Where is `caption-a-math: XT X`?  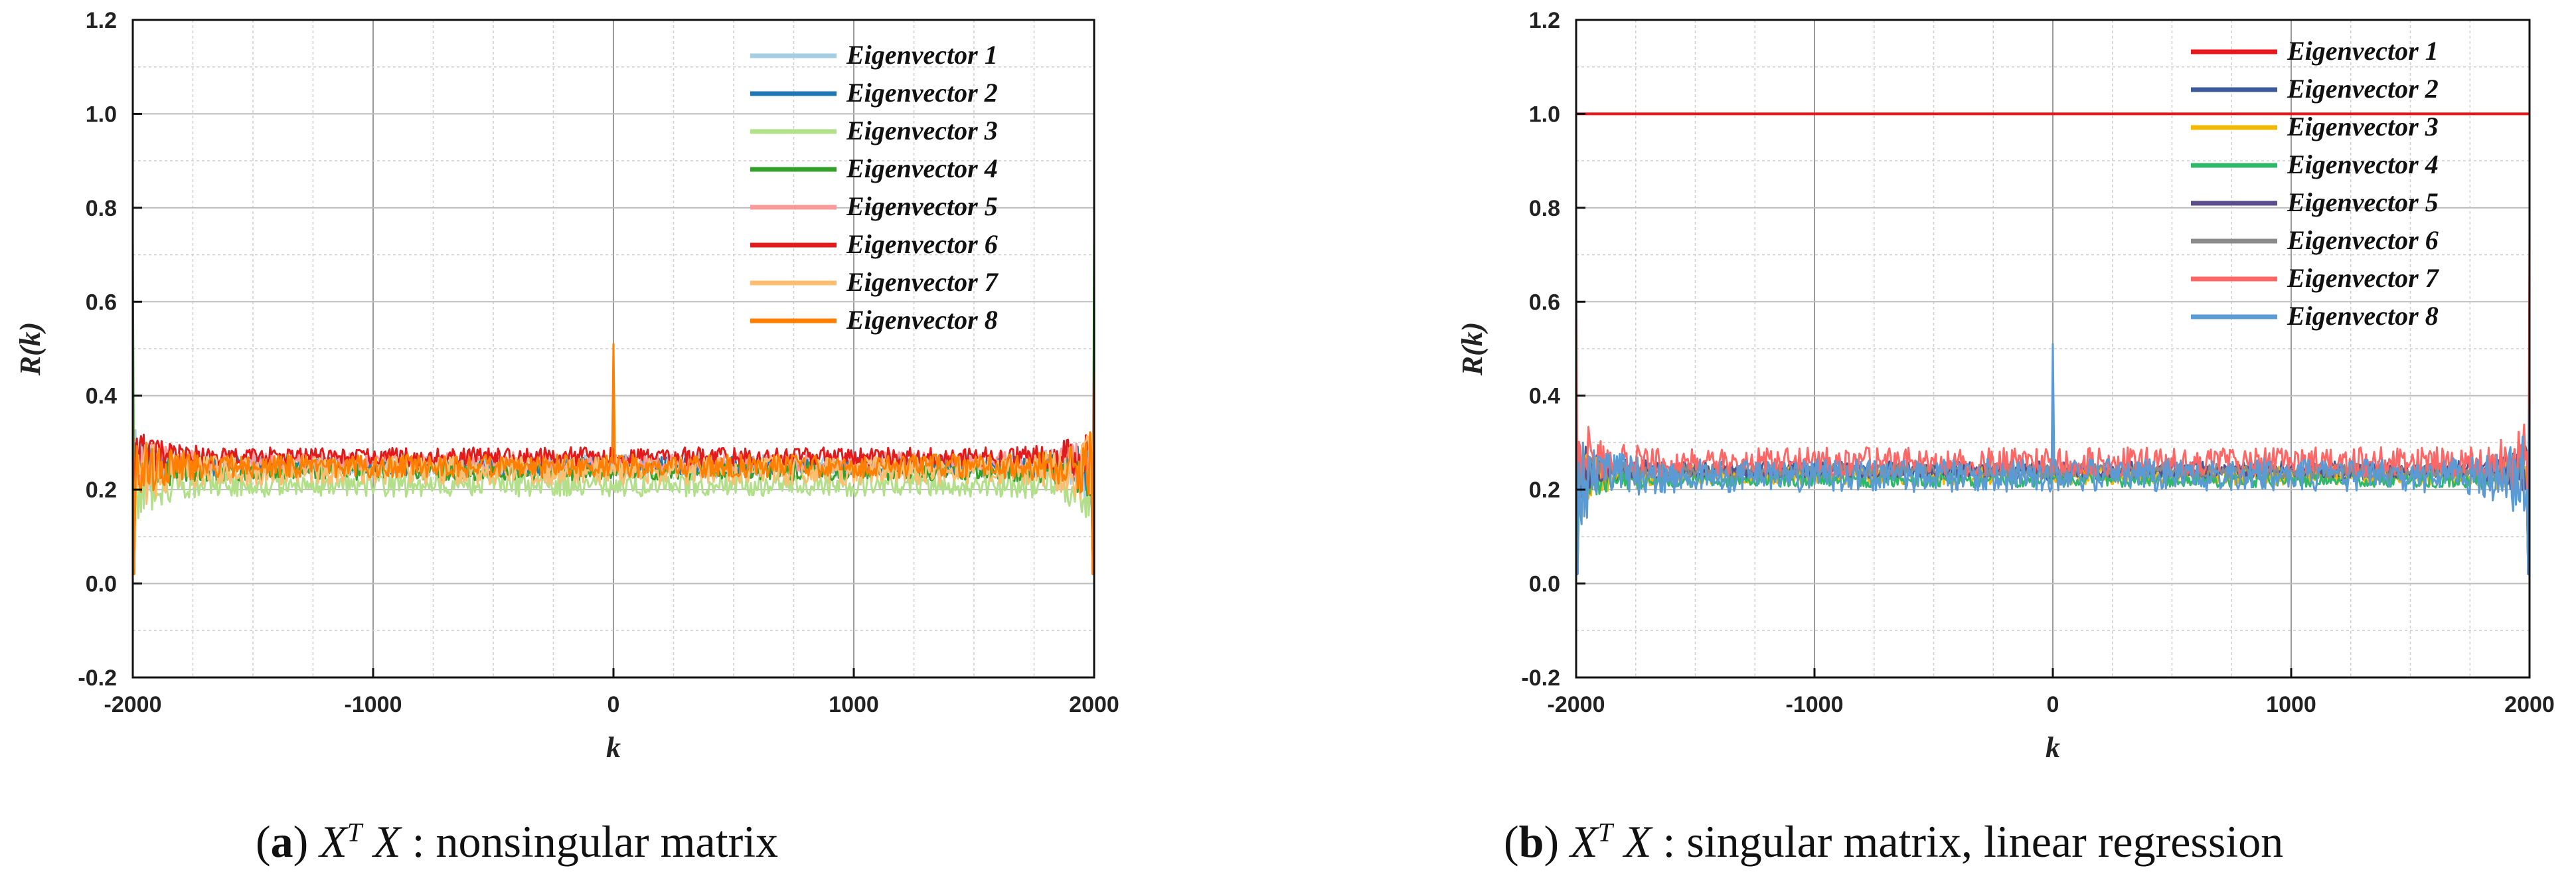
caption-a-math: XT X is located at coordinates (359, 841).